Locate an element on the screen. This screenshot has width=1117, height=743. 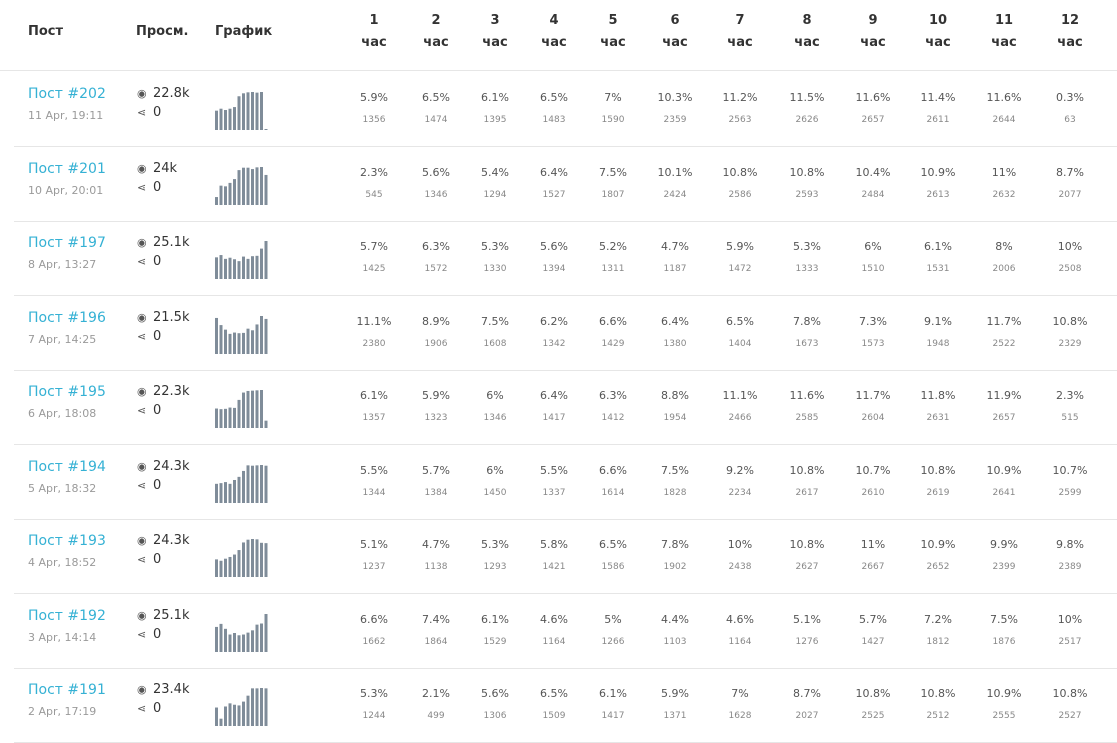
post-link: Пост #195 is located at coordinates (67, 392).